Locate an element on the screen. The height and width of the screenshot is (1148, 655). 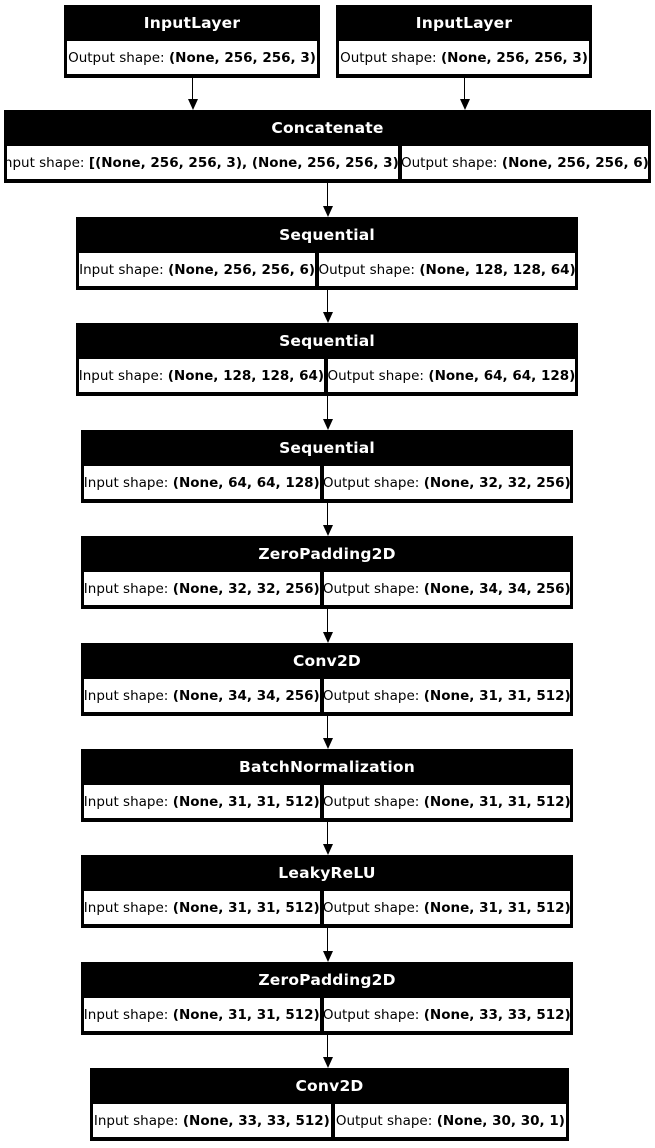
output-shape-cell: Output shape: (None, 34, 34, 256) is located at coordinates (446, 588).